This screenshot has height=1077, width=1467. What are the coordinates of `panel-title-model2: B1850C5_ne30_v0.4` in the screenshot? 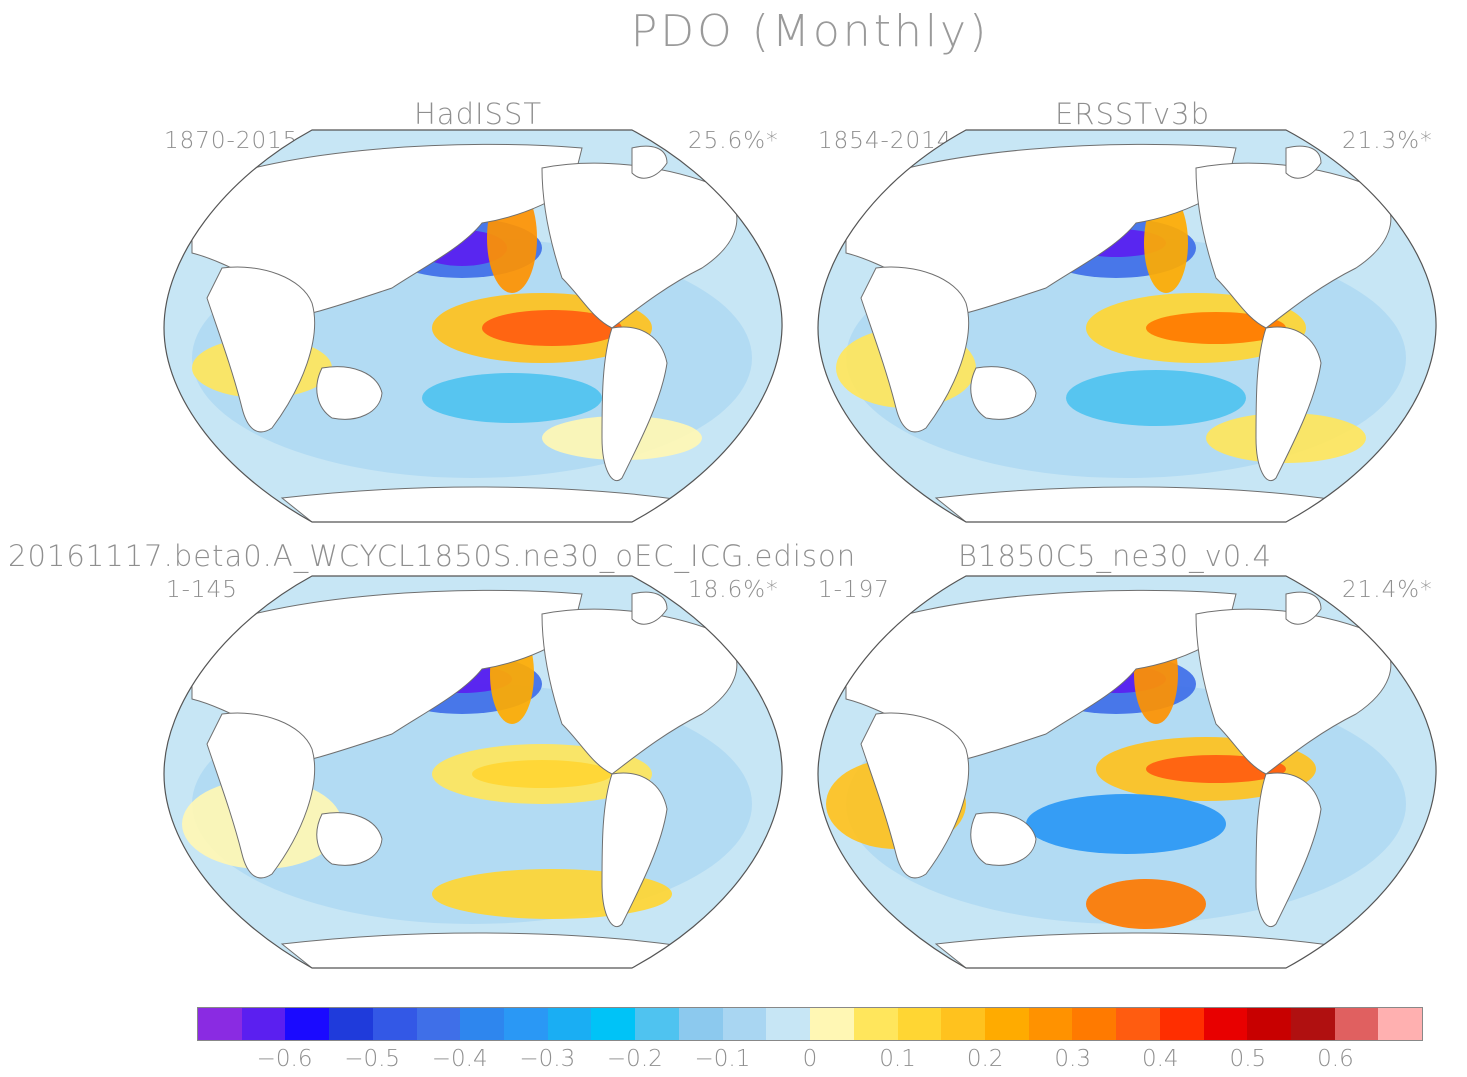 It's located at (1115, 556).